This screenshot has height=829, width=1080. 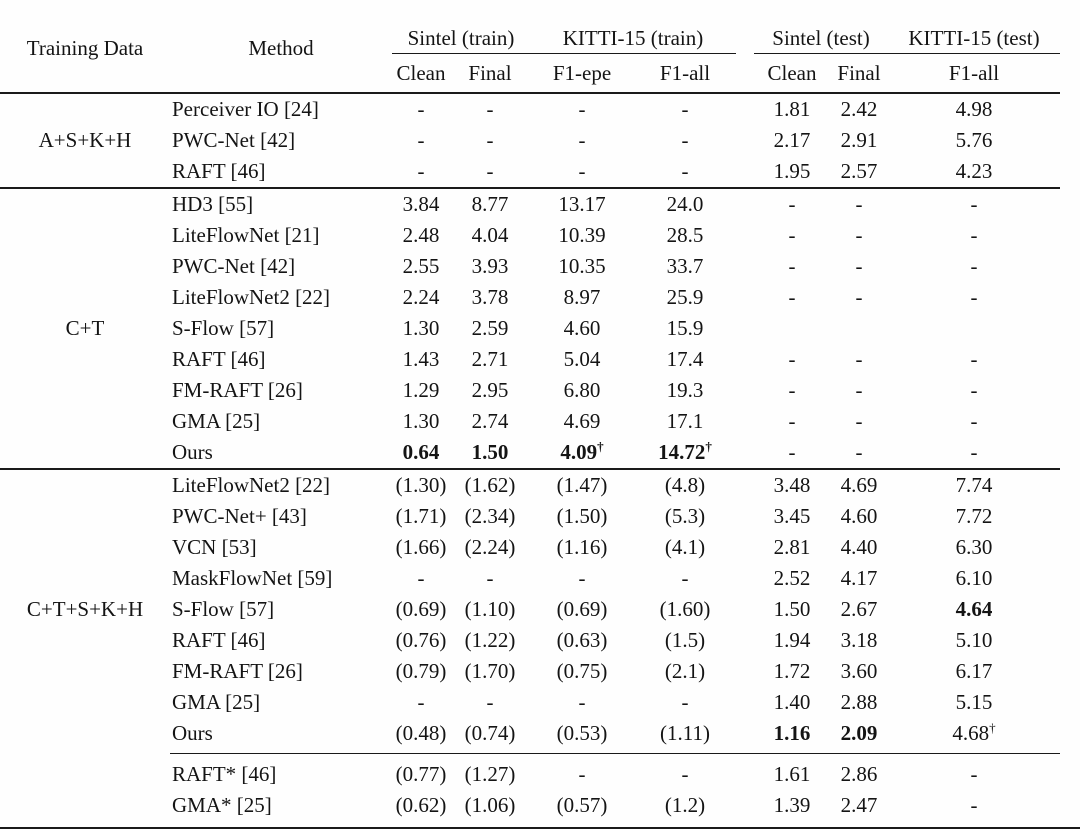 I want to click on value-cell: 8.97, so click(x=582, y=297).